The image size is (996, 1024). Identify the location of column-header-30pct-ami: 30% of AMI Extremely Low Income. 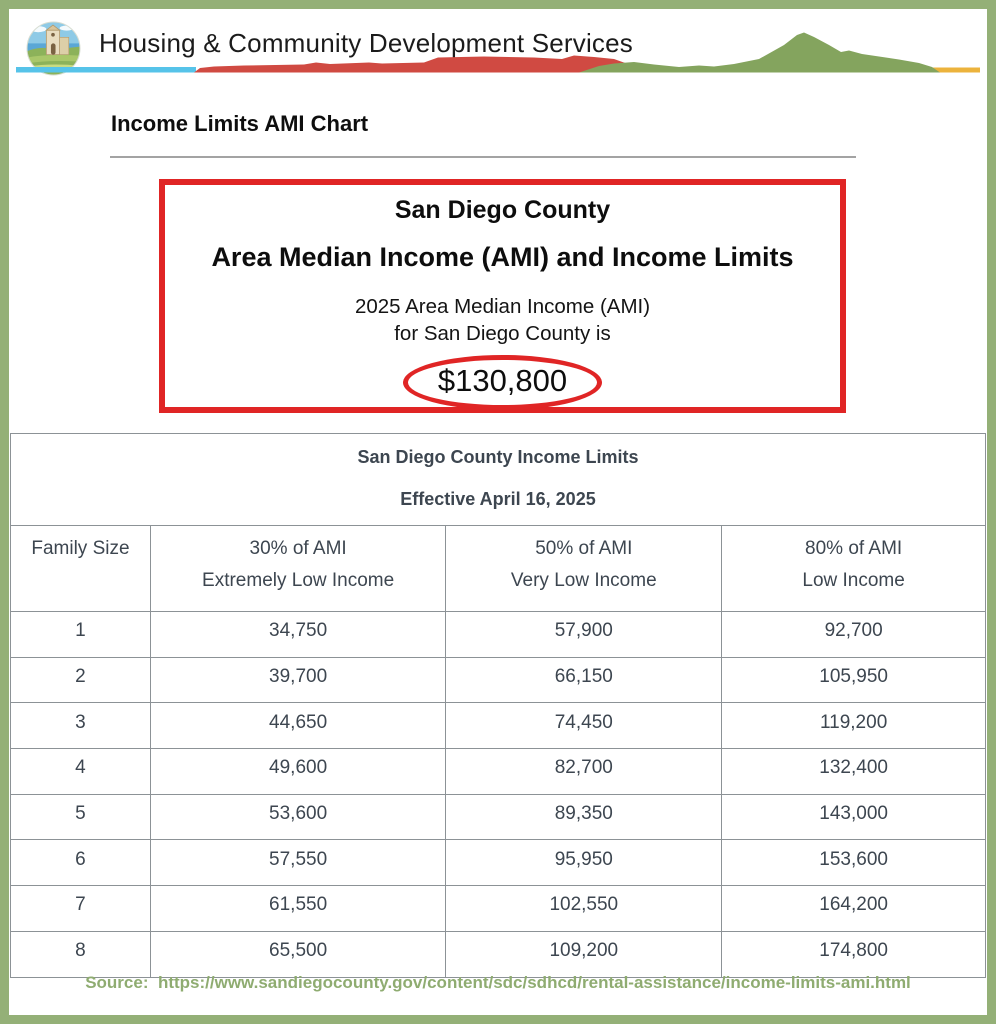
(298, 568).